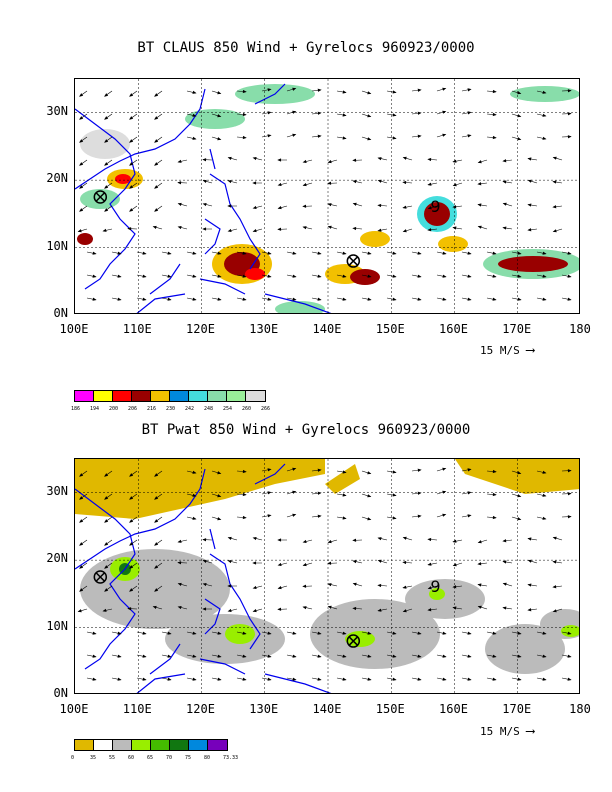 This screenshot has width=612, height=792. What do you see at coordinates (247, 409) in the screenshot?
I see `legend-tick-label: 260` at bounding box center [247, 409].